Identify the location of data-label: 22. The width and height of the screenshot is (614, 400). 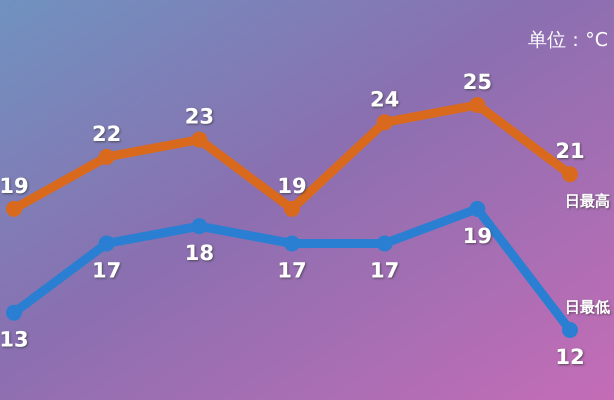
(107, 134).